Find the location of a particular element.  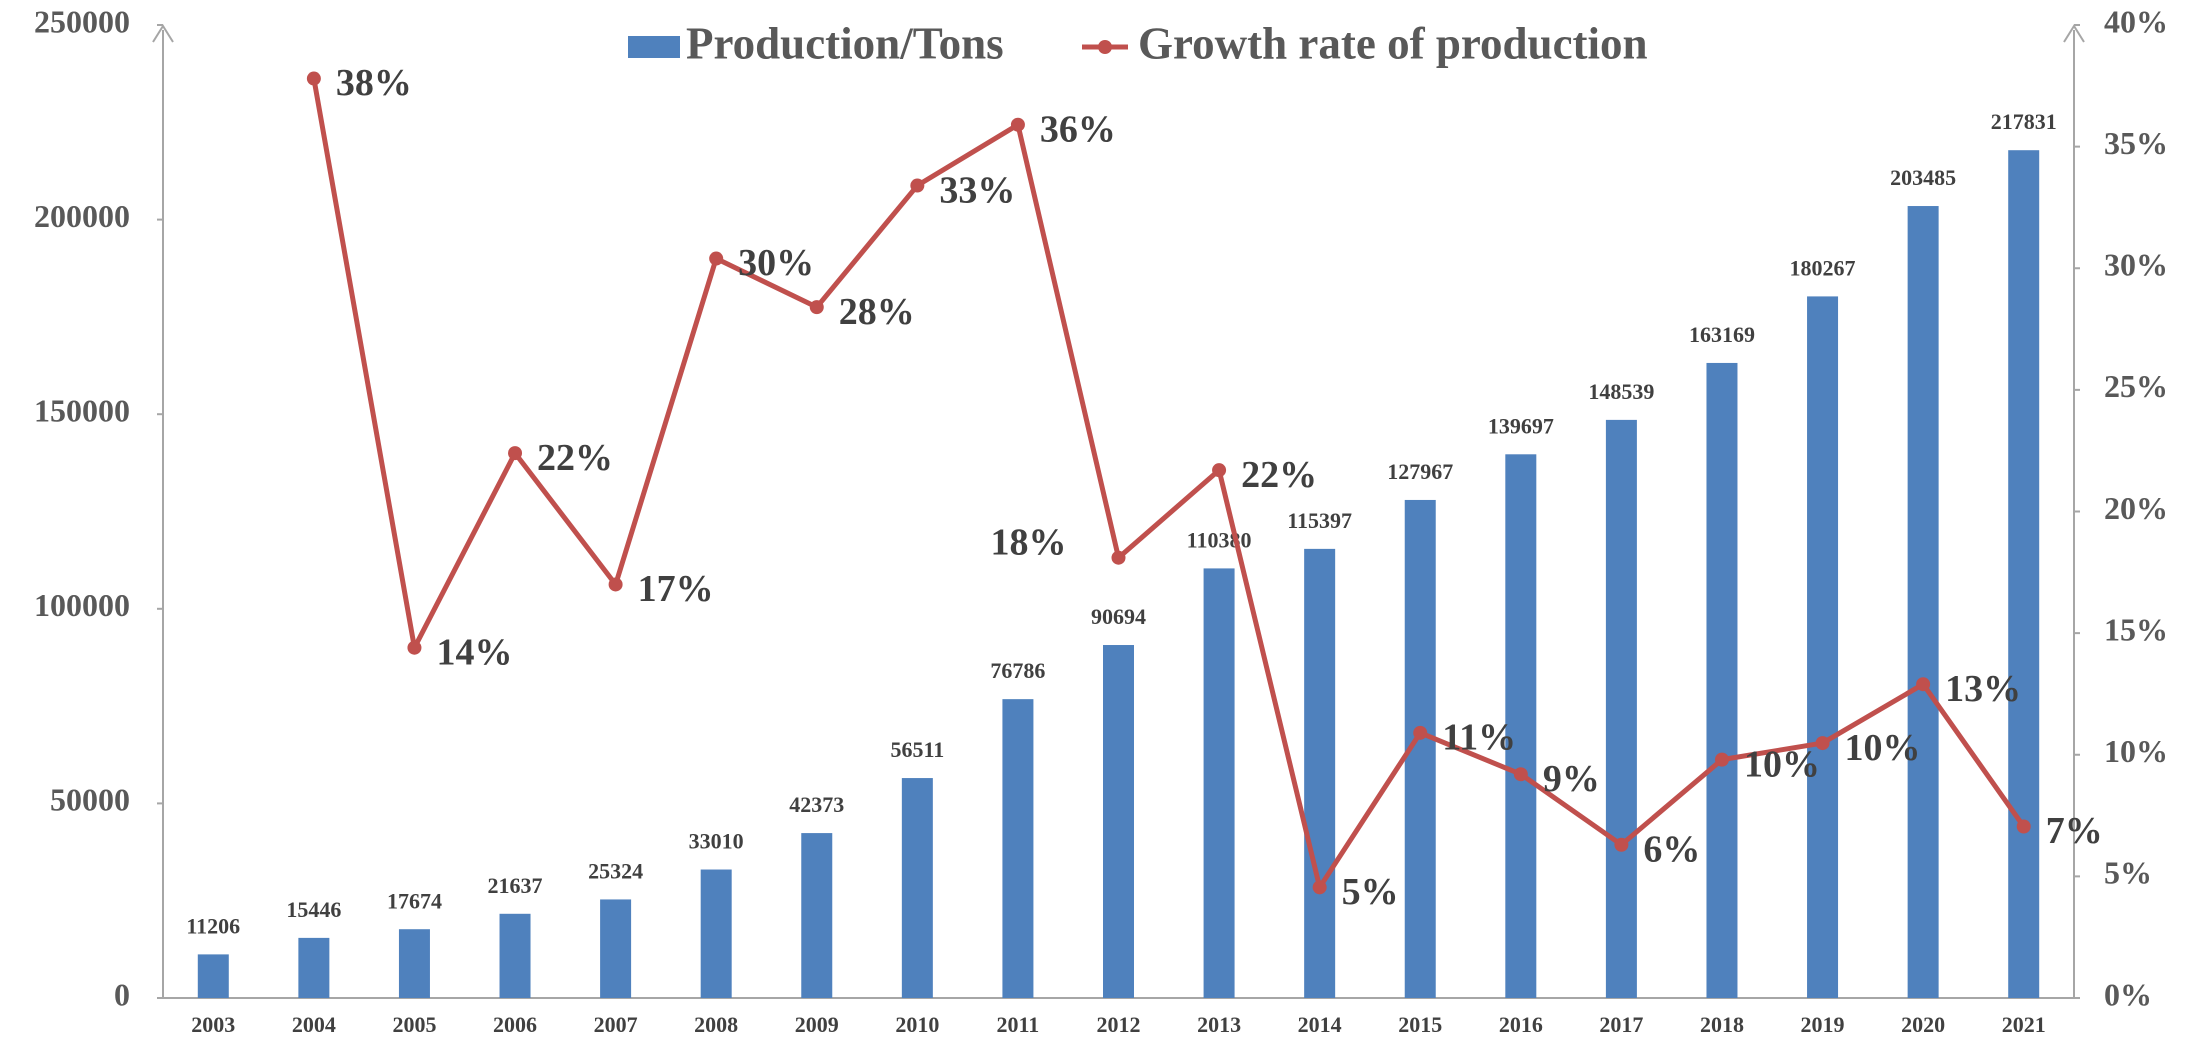

y2-tick-label: 30% is located at coordinates (2136, 265).